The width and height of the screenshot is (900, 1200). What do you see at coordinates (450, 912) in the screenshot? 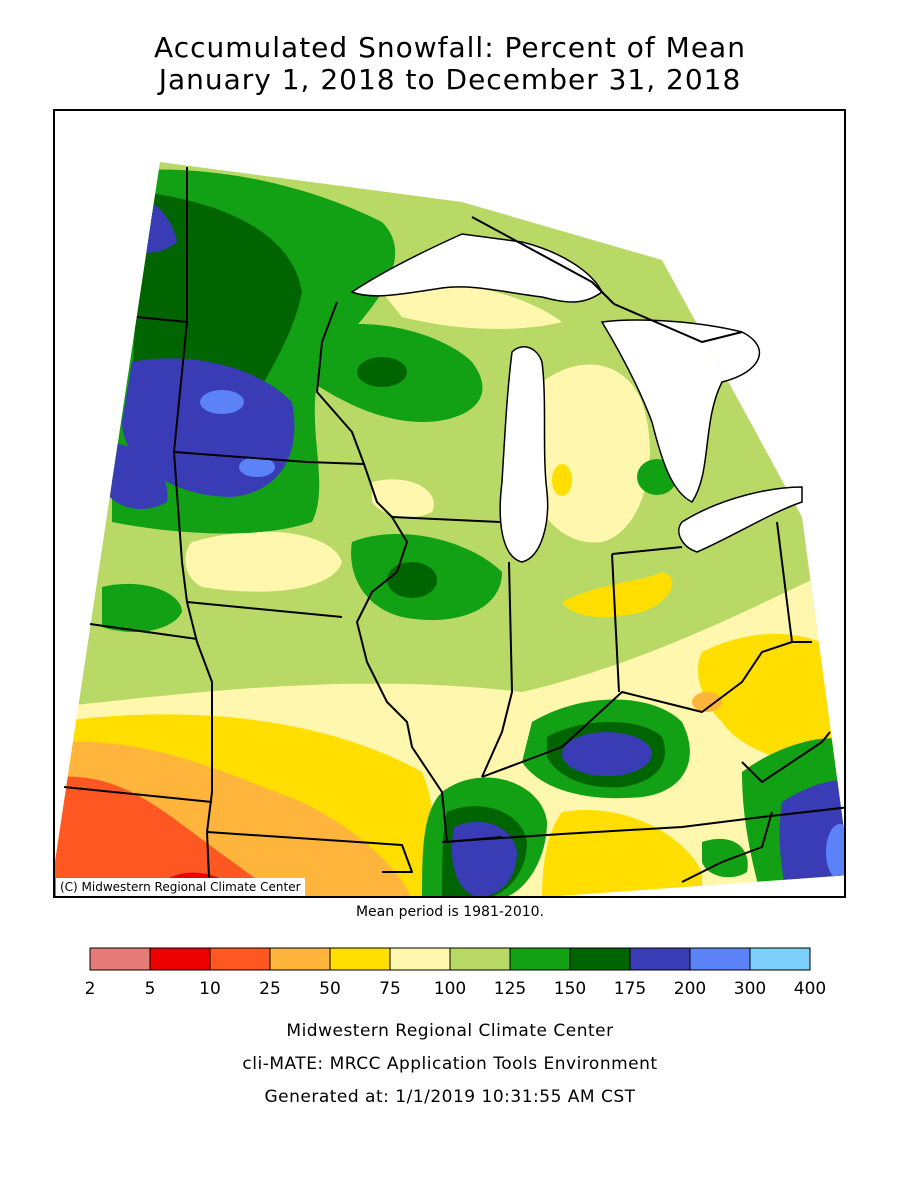
I see `mean-period-note: Mean period is 1981-2010.` at bounding box center [450, 912].